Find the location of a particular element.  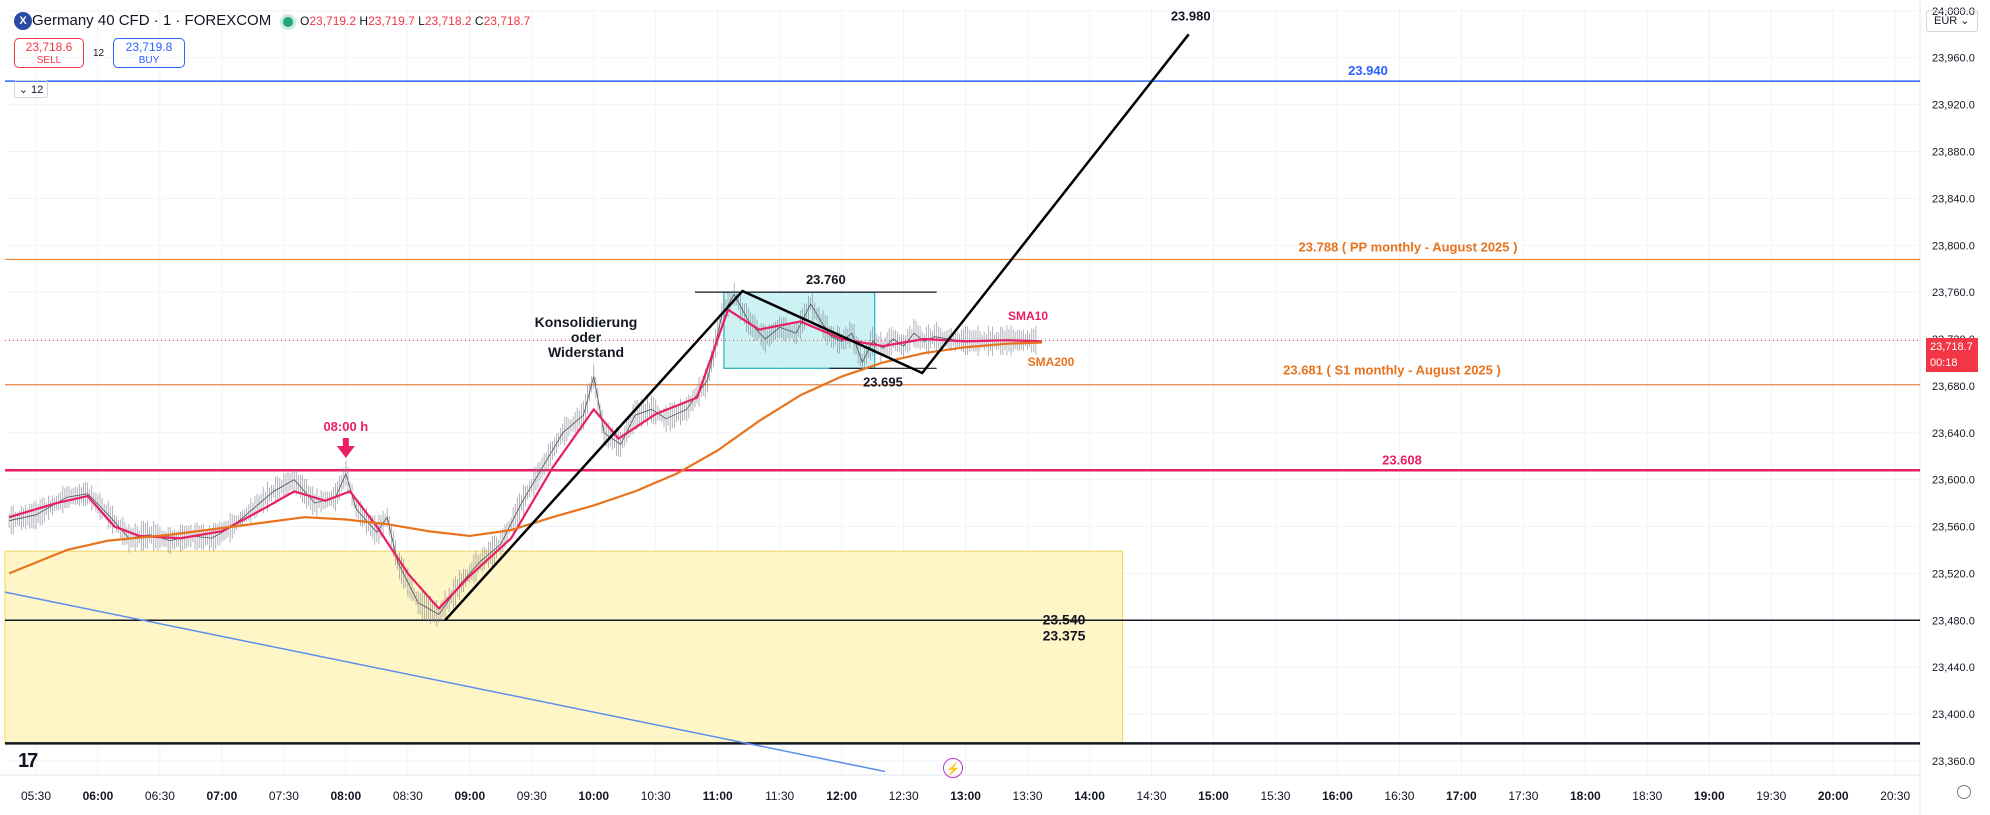

market-open-icon is located at coordinates (288, 22).